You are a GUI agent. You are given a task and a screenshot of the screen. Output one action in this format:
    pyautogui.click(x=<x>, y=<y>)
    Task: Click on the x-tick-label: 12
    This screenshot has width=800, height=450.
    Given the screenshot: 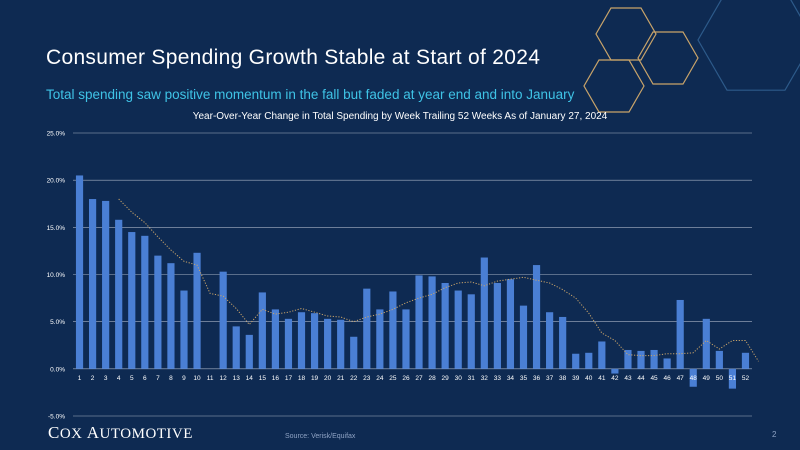 What is the action you would take?
    pyautogui.click(x=224, y=378)
    